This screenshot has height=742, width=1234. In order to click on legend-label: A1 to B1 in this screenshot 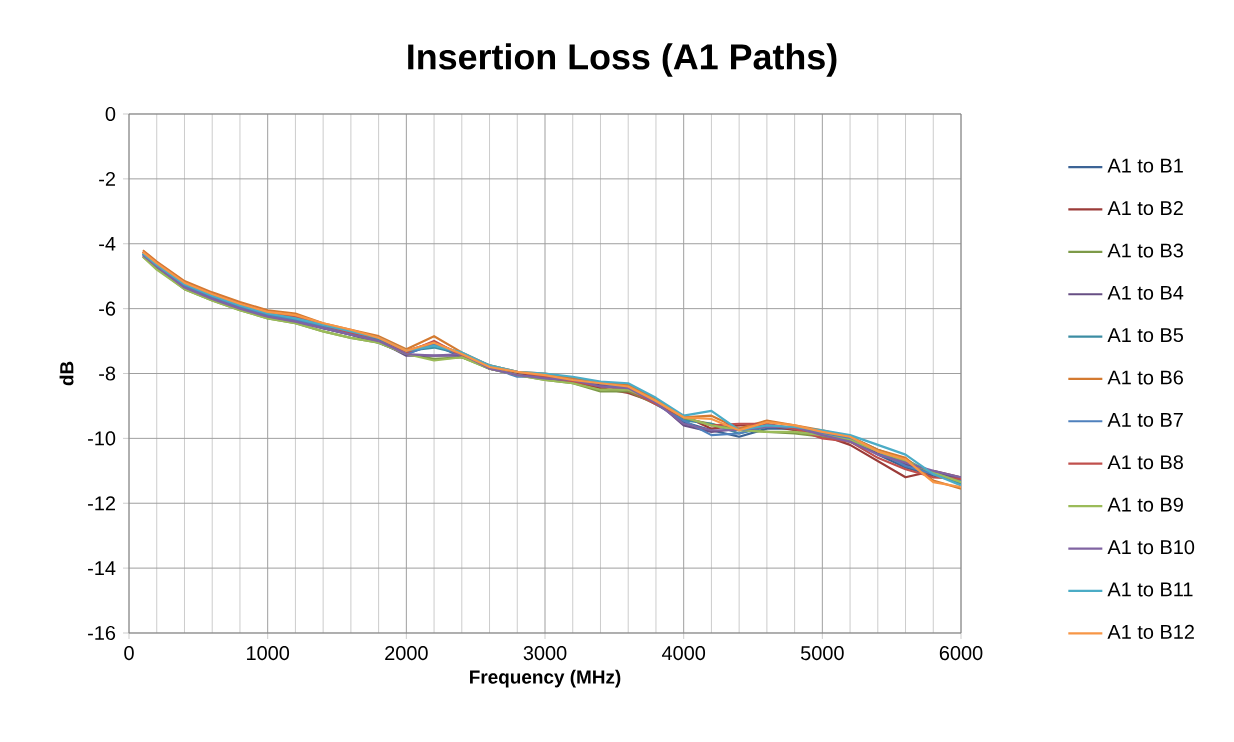, I will do `click(1145, 165)`.